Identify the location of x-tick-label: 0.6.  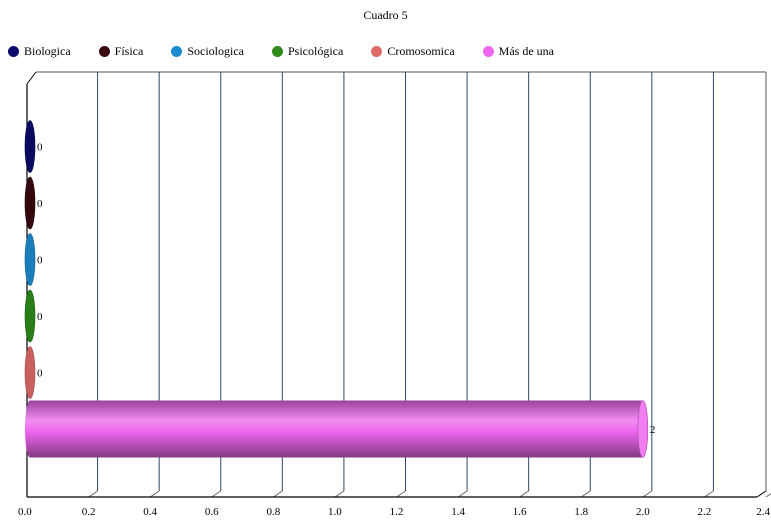
(212, 512).